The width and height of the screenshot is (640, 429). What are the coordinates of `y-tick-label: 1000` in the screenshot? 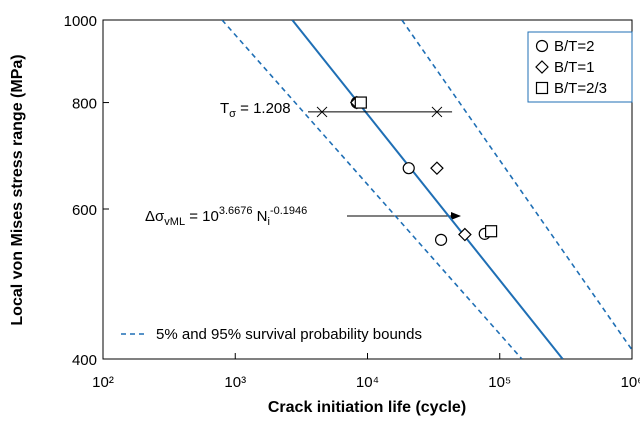 It's located at (80, 21).